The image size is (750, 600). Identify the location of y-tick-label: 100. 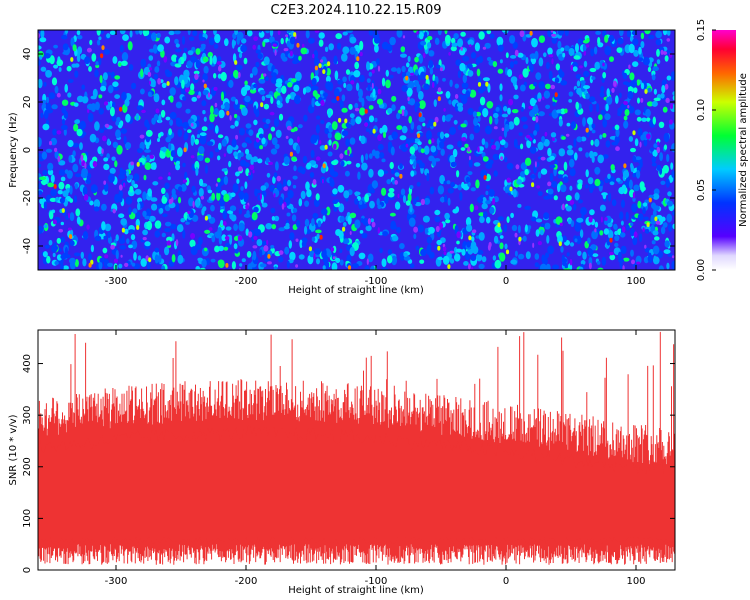
(27, 518).